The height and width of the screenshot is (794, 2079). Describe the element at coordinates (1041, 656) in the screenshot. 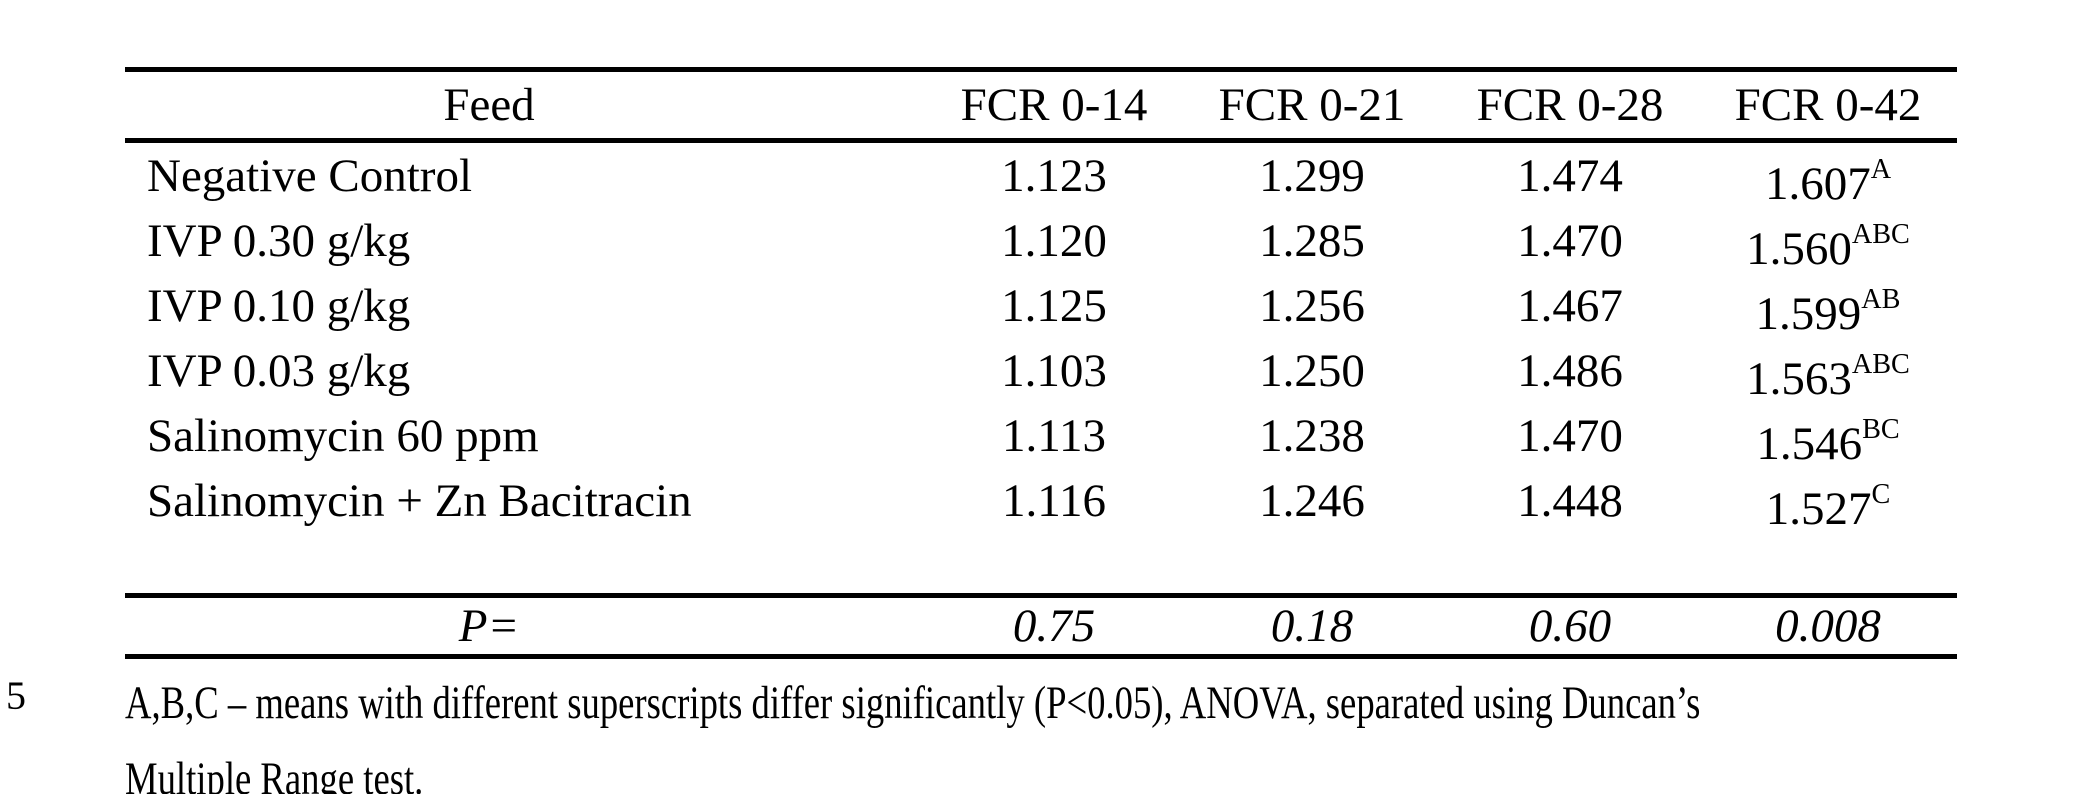

I see `table-bottom-rule` at that location.